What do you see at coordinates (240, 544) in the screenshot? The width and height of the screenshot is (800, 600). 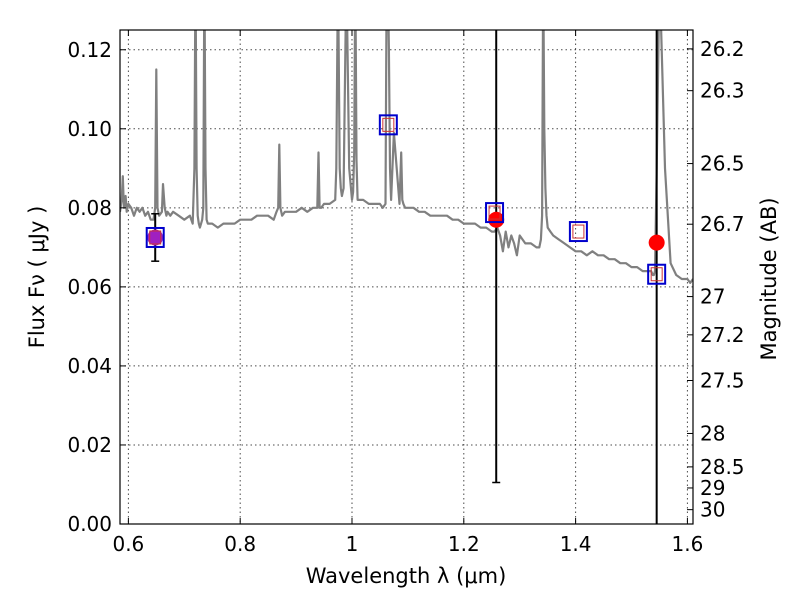 I see `x-tick-label: 0.8` at bounding box center [240, 544].